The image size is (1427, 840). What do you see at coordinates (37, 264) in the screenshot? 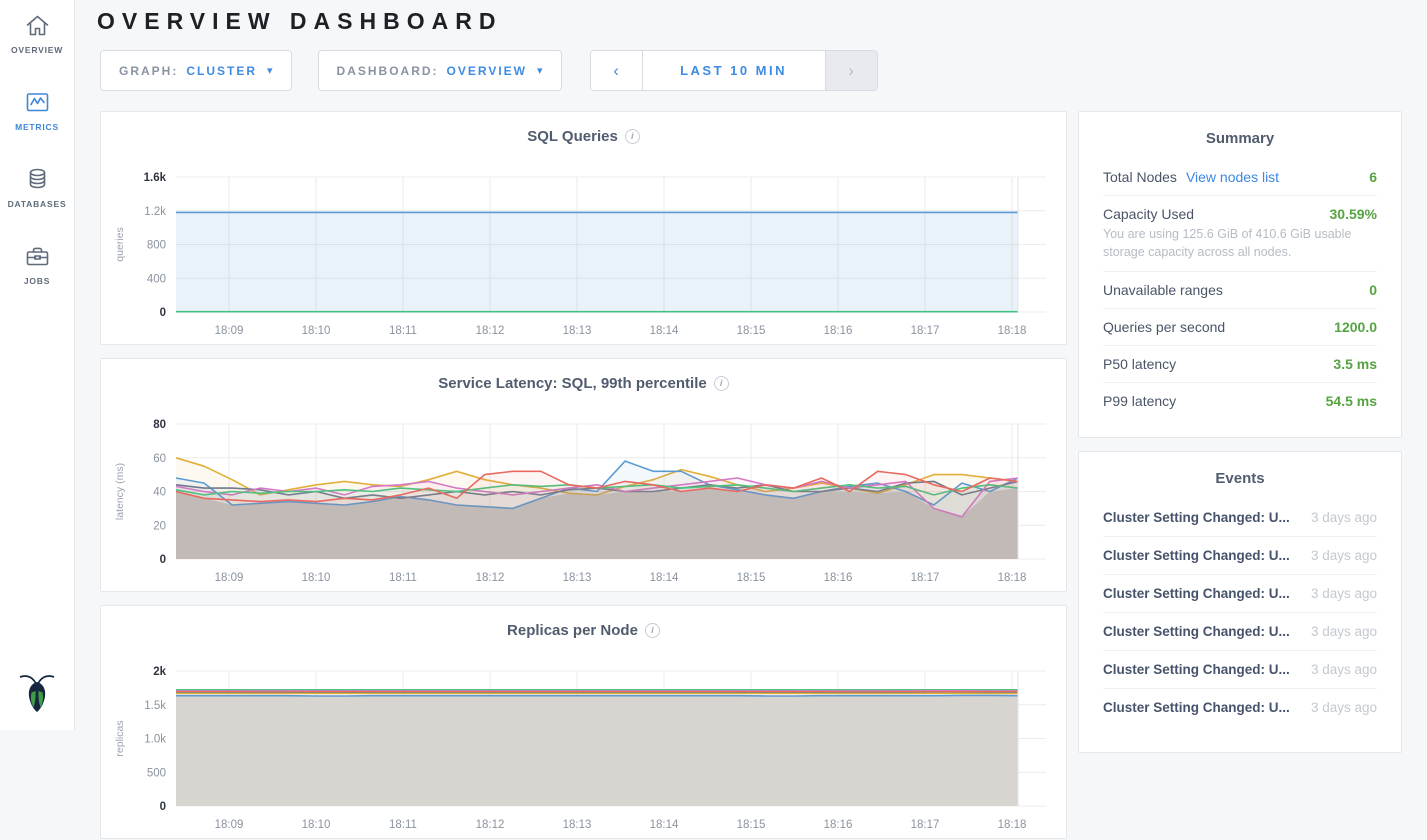
I see `sidebar-item-jobs: JOBS` at bounding box center [37, 264].